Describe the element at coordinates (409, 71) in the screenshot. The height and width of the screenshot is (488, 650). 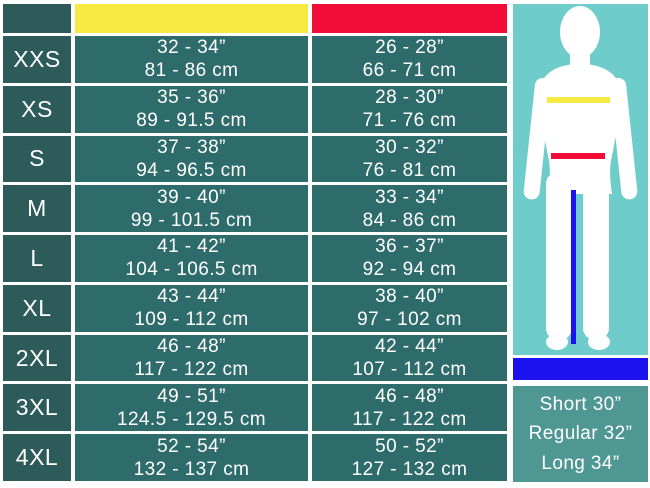
I see `waist-cm: 66 - 71 cm` at that location.